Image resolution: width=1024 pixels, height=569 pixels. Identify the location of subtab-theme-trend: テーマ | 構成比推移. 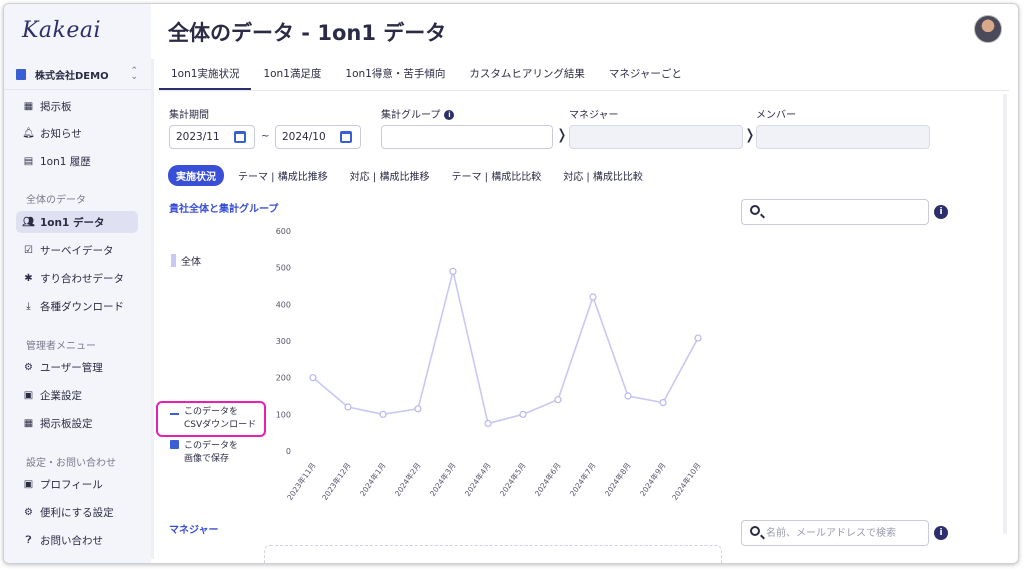
(283, 177).